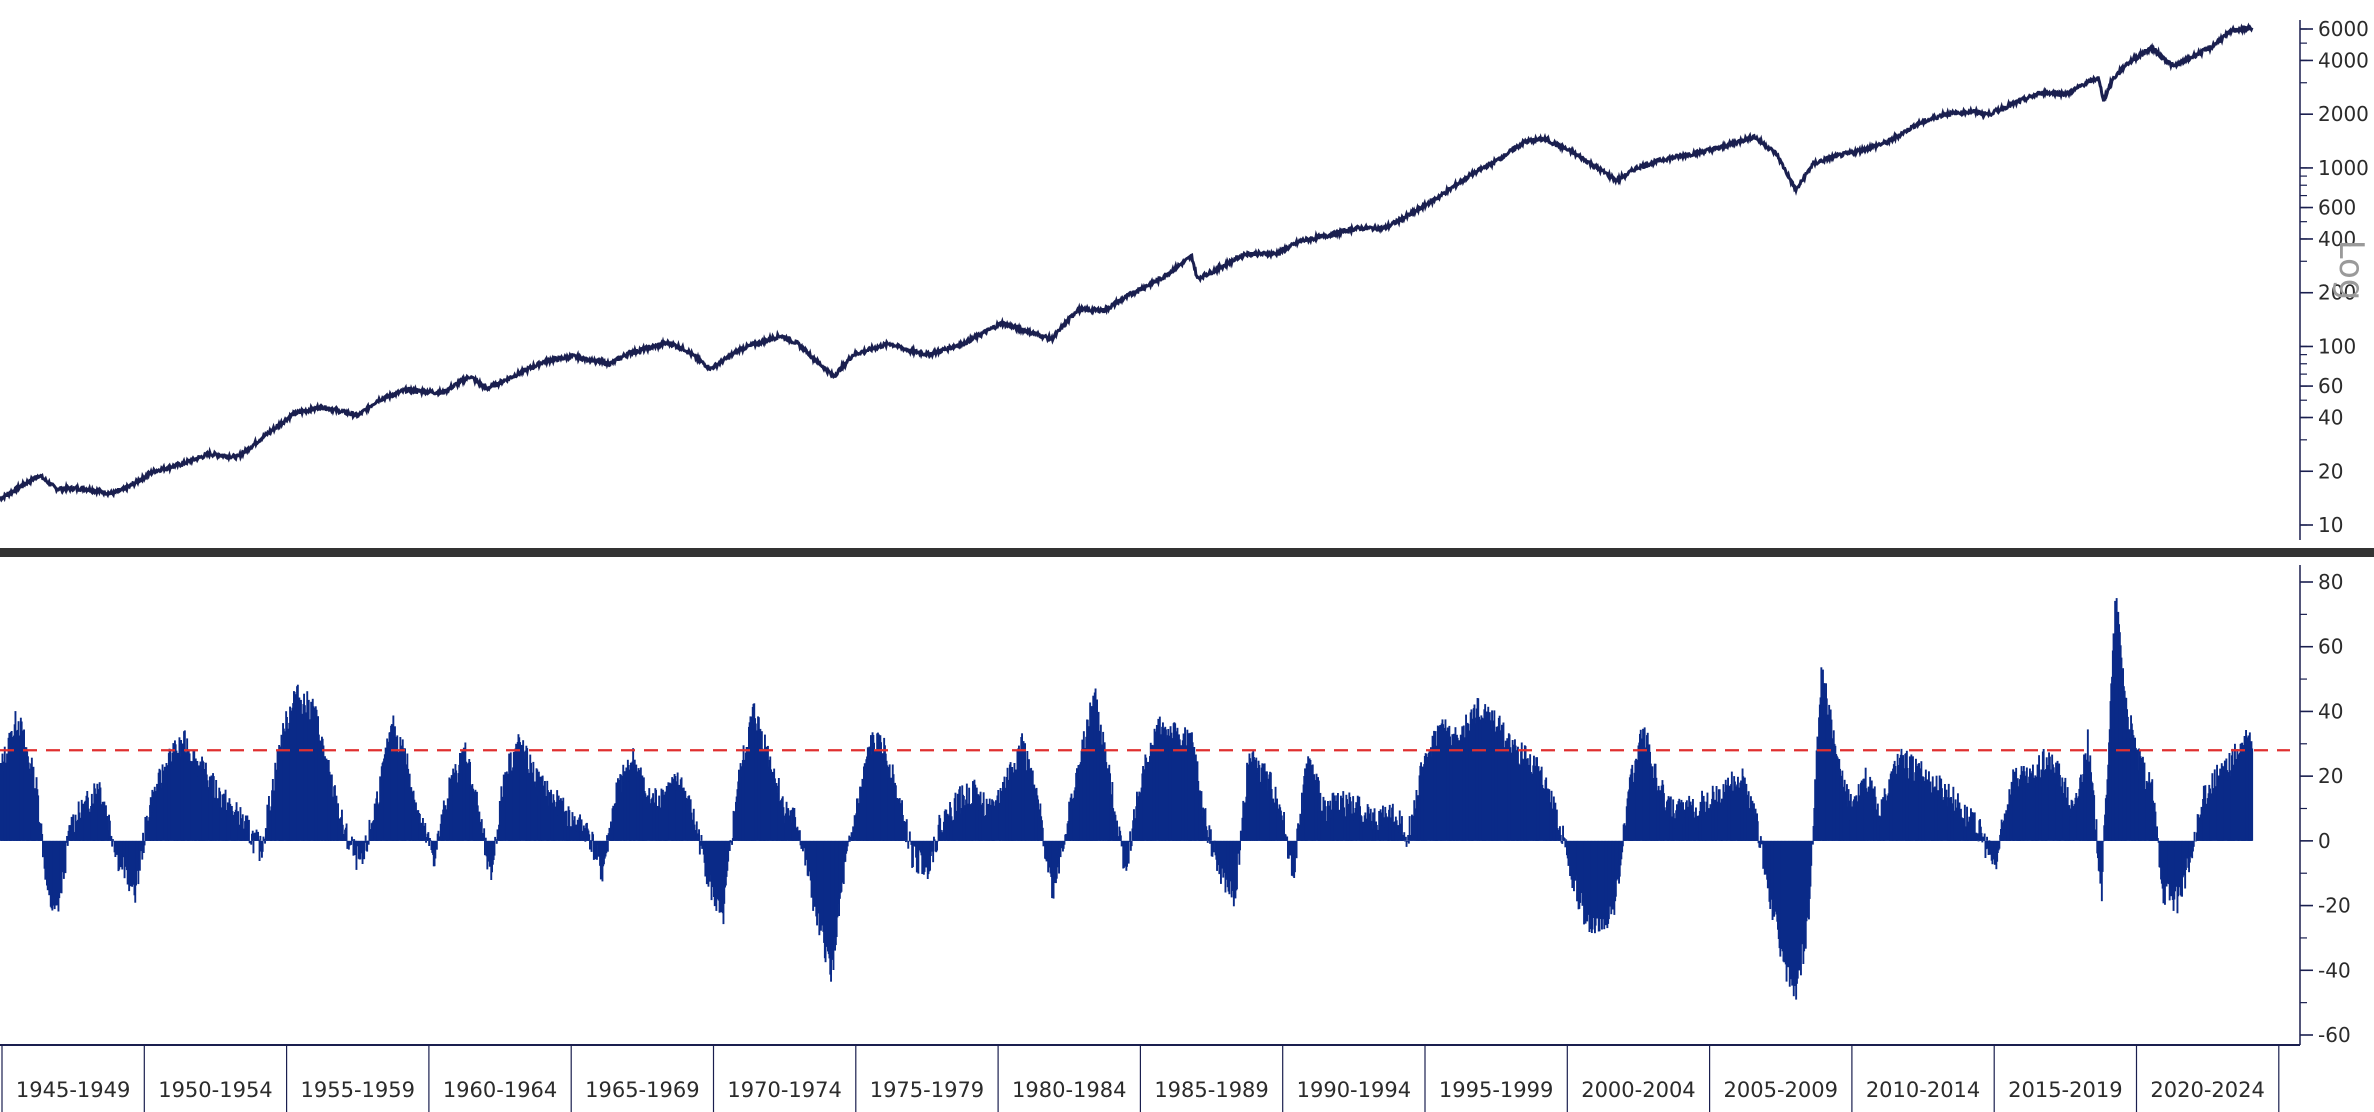 The image size is (2374, 1112). I want to click on period-label: 1950-1954, so click(215, 1090).